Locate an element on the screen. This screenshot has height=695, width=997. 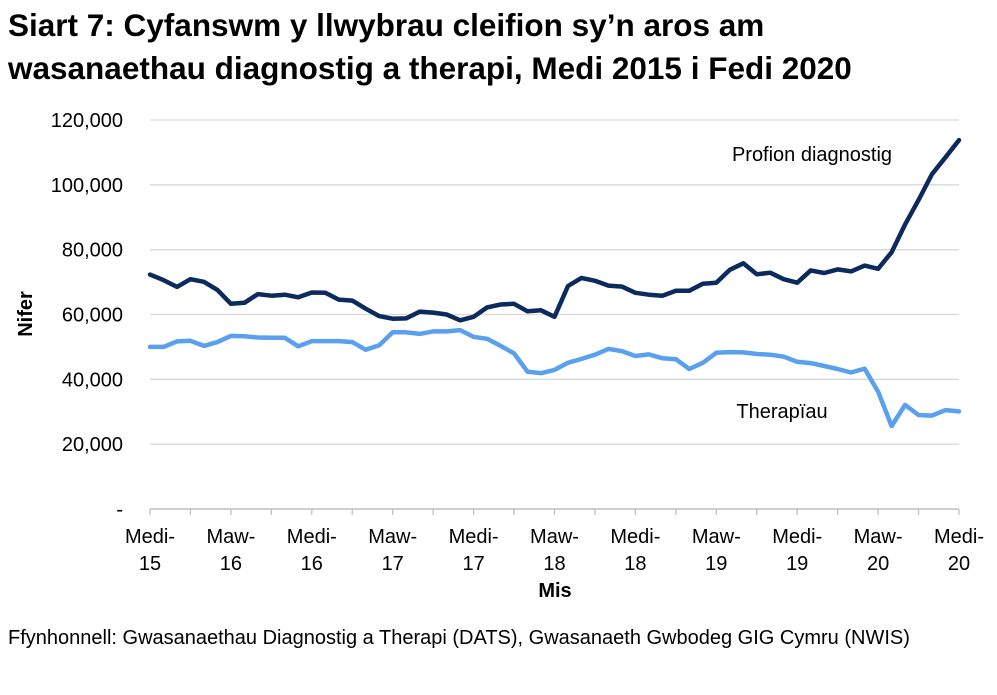
y-axis-title: Nifer is located at coordinates (26, 314).